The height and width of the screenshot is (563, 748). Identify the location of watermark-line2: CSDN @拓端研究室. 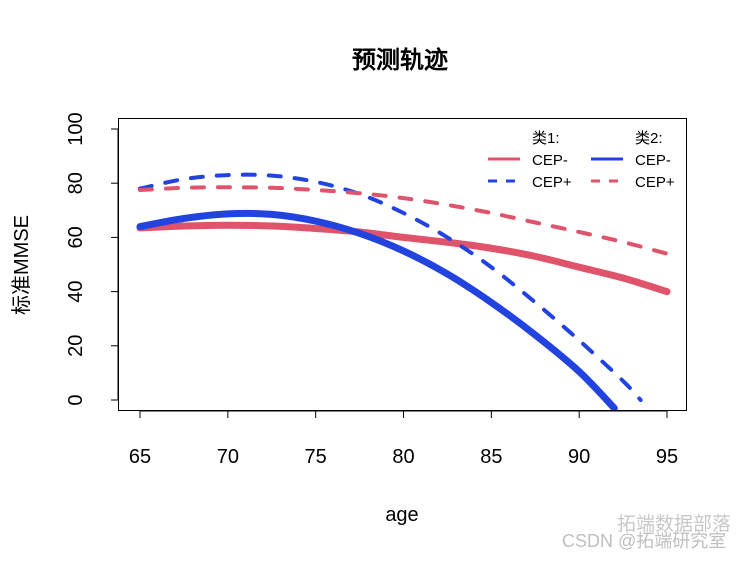
(644, 541).